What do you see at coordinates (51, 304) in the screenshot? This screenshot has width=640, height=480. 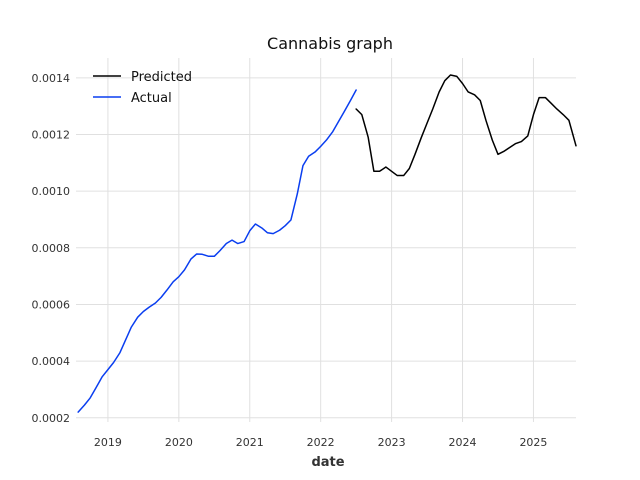 I see `y-tick-label: 0.0006` at bounding box center [51, 304].